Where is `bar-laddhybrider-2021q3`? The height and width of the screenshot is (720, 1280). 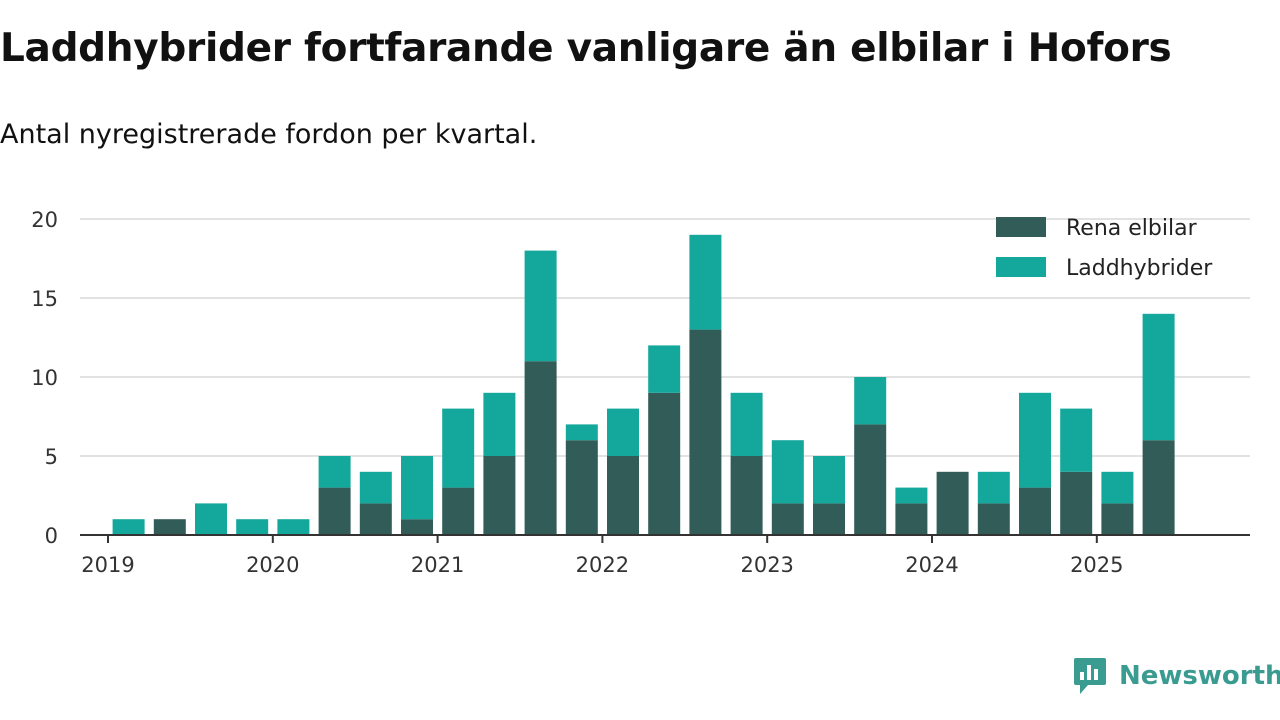
bar-laddhybrider-2021q3 is located at coordinates (540, 306).